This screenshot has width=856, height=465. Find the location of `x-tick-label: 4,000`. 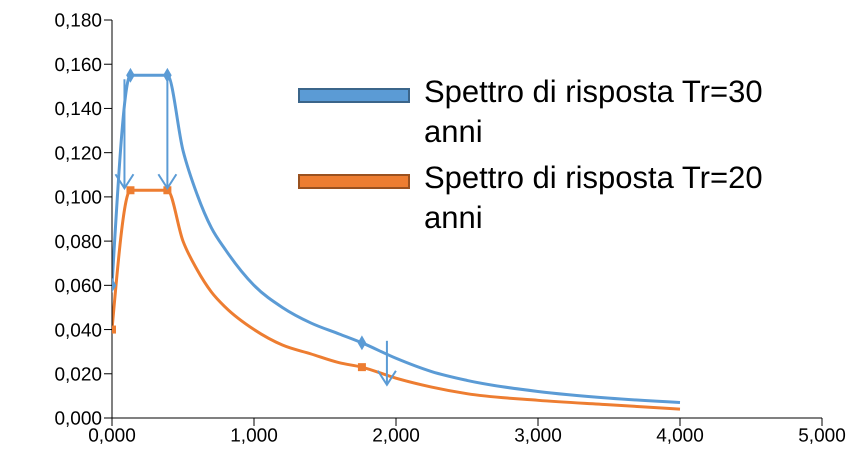

x-tick-label: 4,000 is located at coordinates (680, 435).